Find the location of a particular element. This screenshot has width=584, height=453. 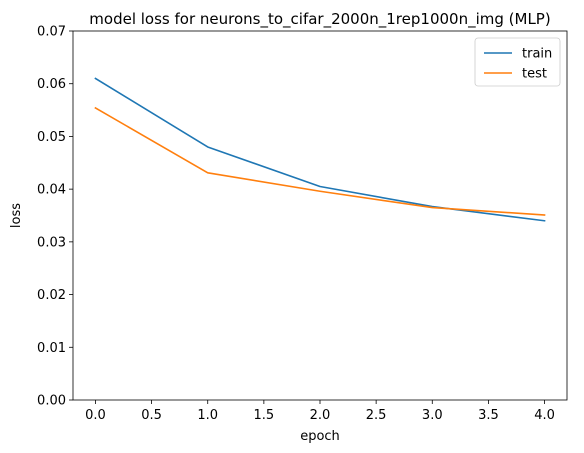

x-axis: 0.0 0.5 1.0 1.5 2.0 2.5 3.0 3.5 4.0 is located at coordinates (320, 411).